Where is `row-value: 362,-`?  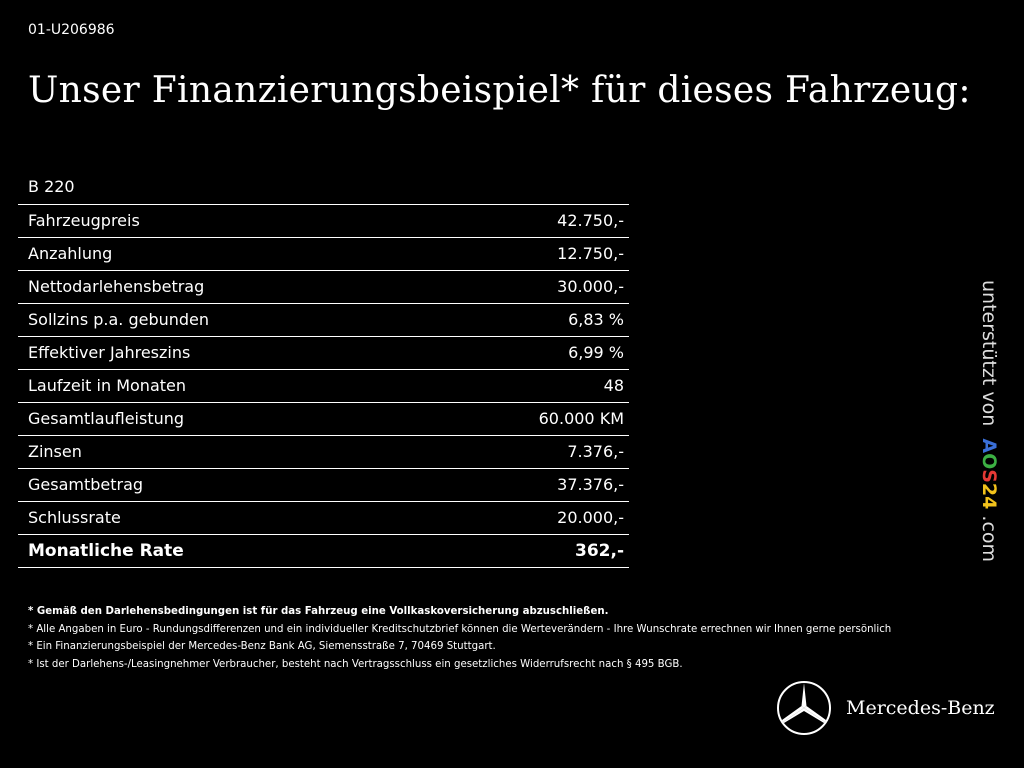 row-value: 362,- is located at coordinates (599, 551).